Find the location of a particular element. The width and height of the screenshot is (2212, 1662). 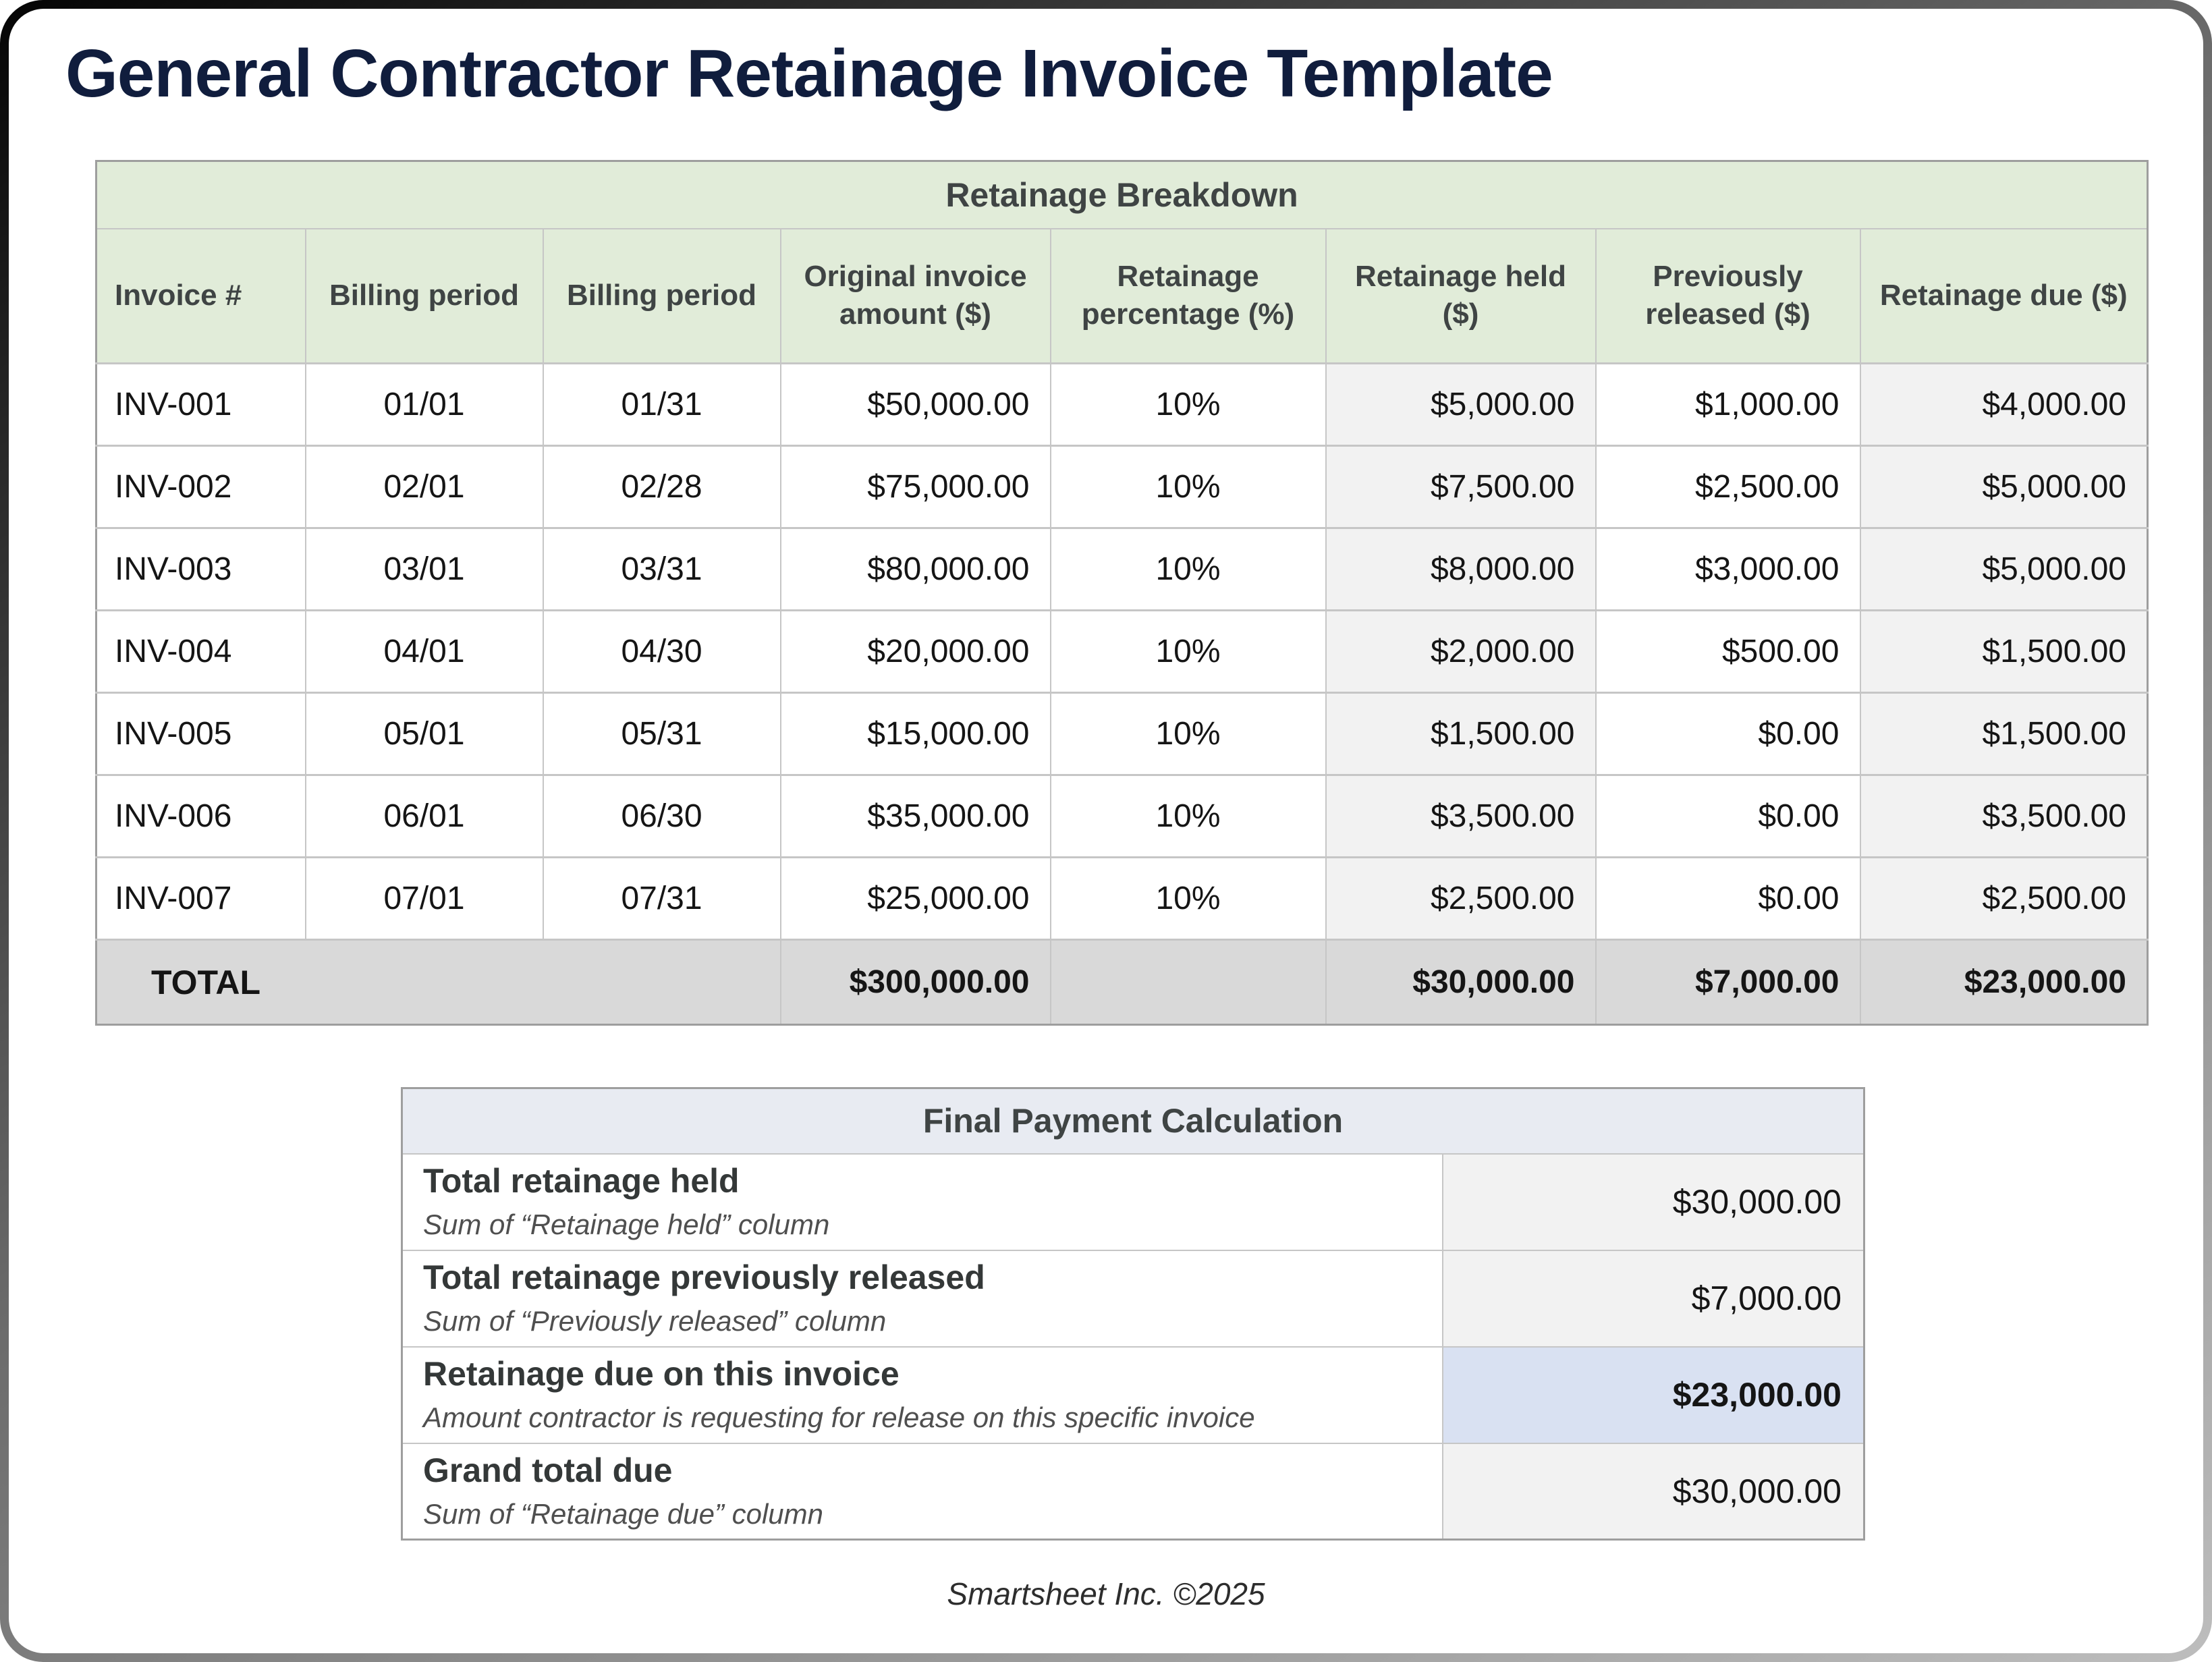

invoice-number-cell: INV-002 is located at coordinates (200, 487).